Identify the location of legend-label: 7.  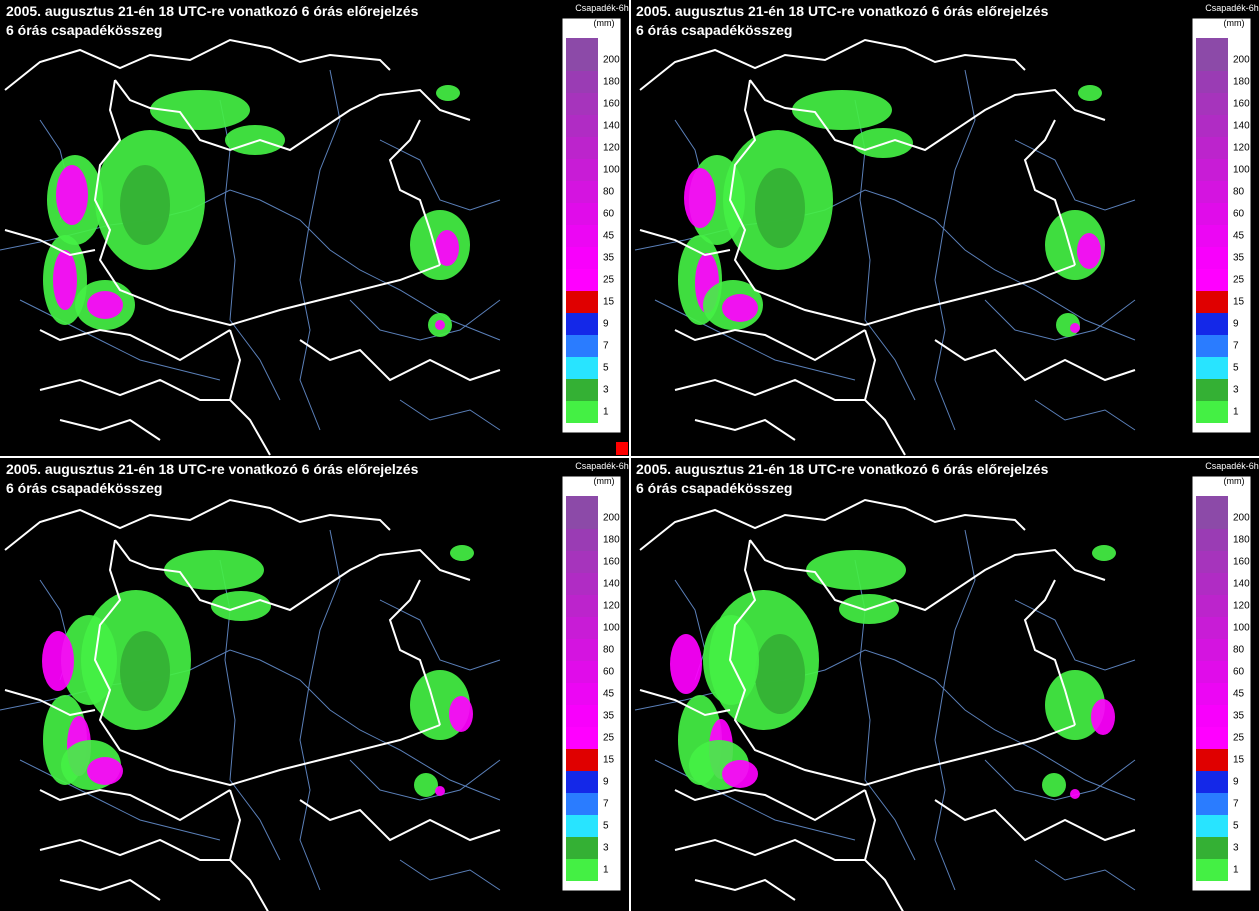
(1236, 346).